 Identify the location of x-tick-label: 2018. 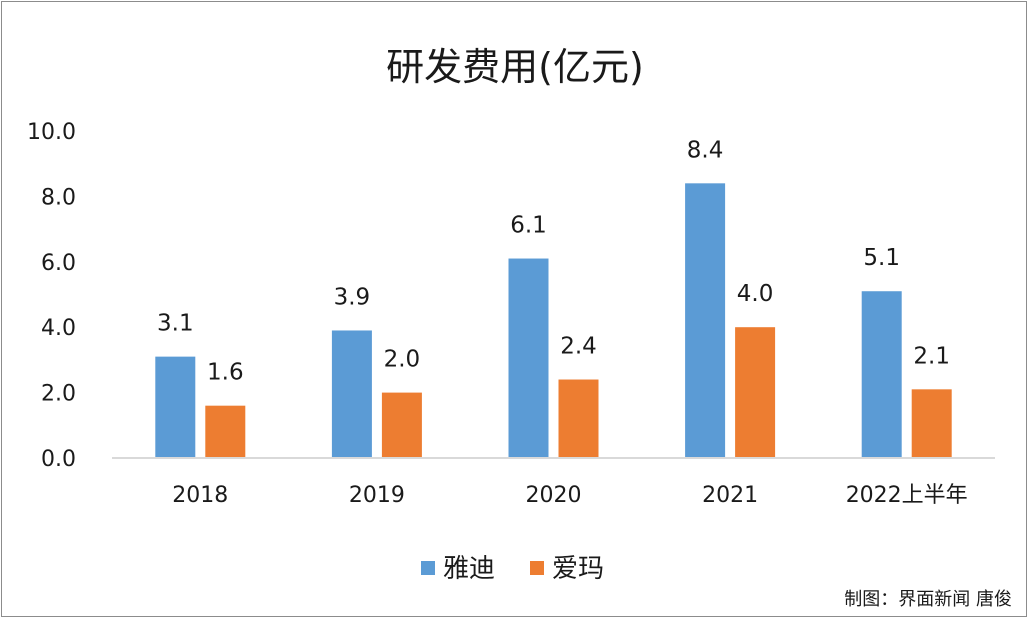
(200, 495).